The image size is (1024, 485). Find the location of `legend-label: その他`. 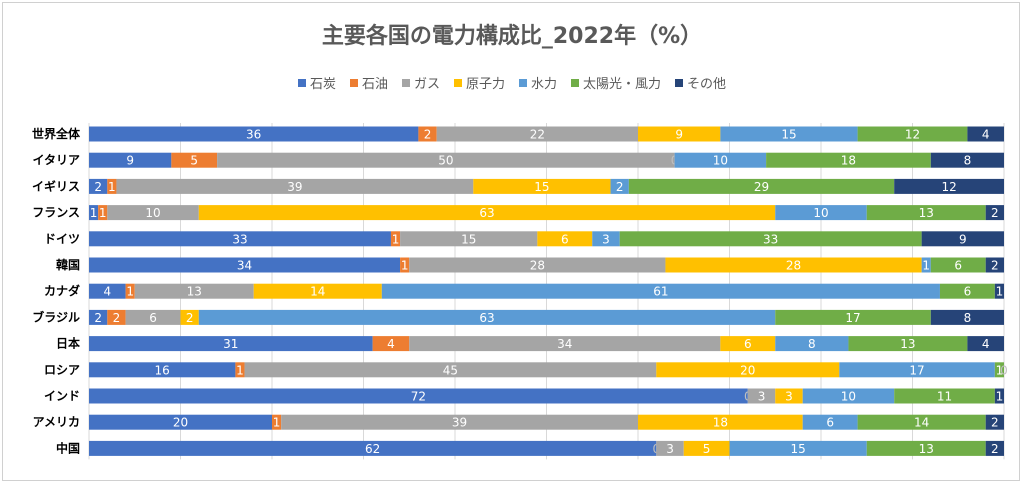

legend-label: その他 is located at coordinates (706, 84).